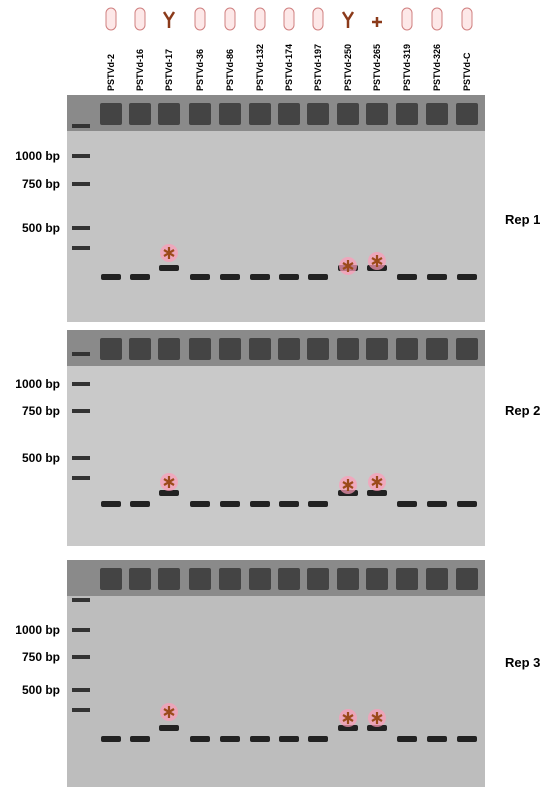  Describe the element at coordinates (169, 70) in the screenshot. I see `lane-label: PSTVd-17` at that location.